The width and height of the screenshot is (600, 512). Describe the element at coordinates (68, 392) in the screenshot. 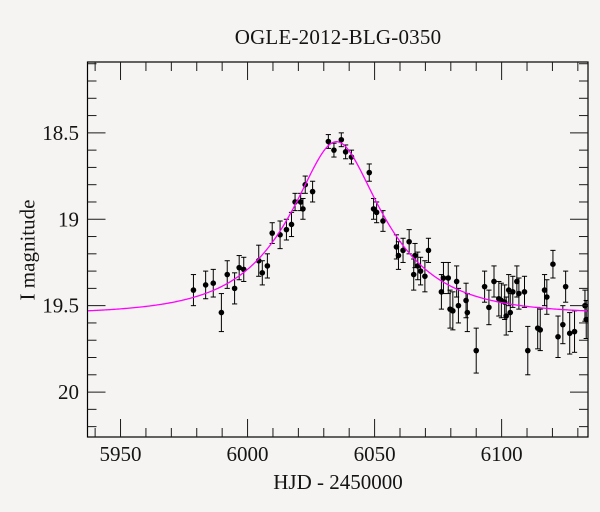

I see `y-tick-label: 20` at that location.